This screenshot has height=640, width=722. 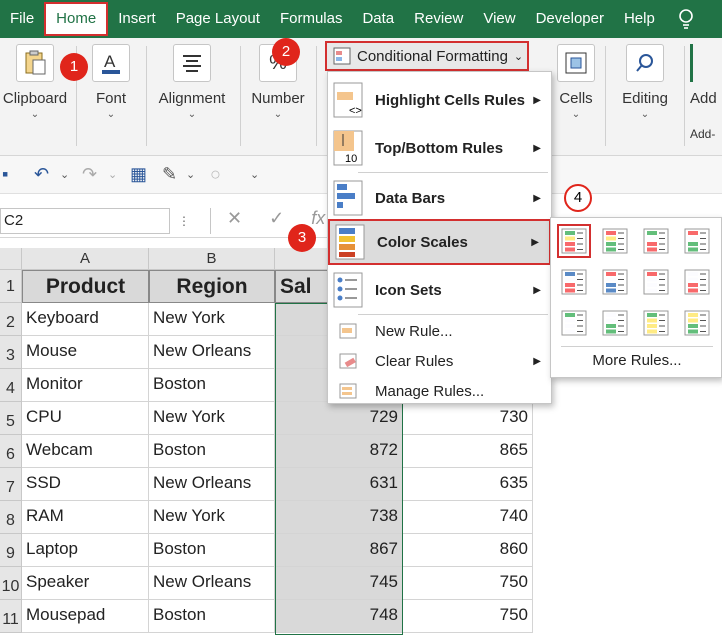 What do you see at coordinates (339, 616) in the screenshot?
I see `cell-sales: 748` at bounding box center [339, 616].